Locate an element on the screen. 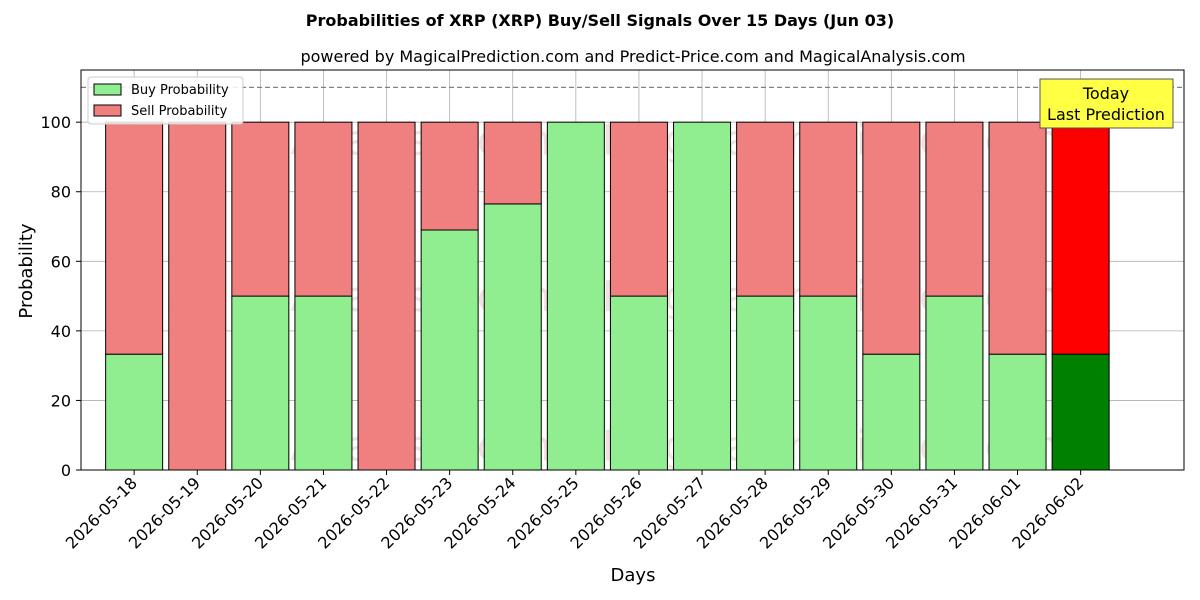 This screenshot has height=600, width=1200. y-tick-label: 100 is located at coordinates (55, 122).